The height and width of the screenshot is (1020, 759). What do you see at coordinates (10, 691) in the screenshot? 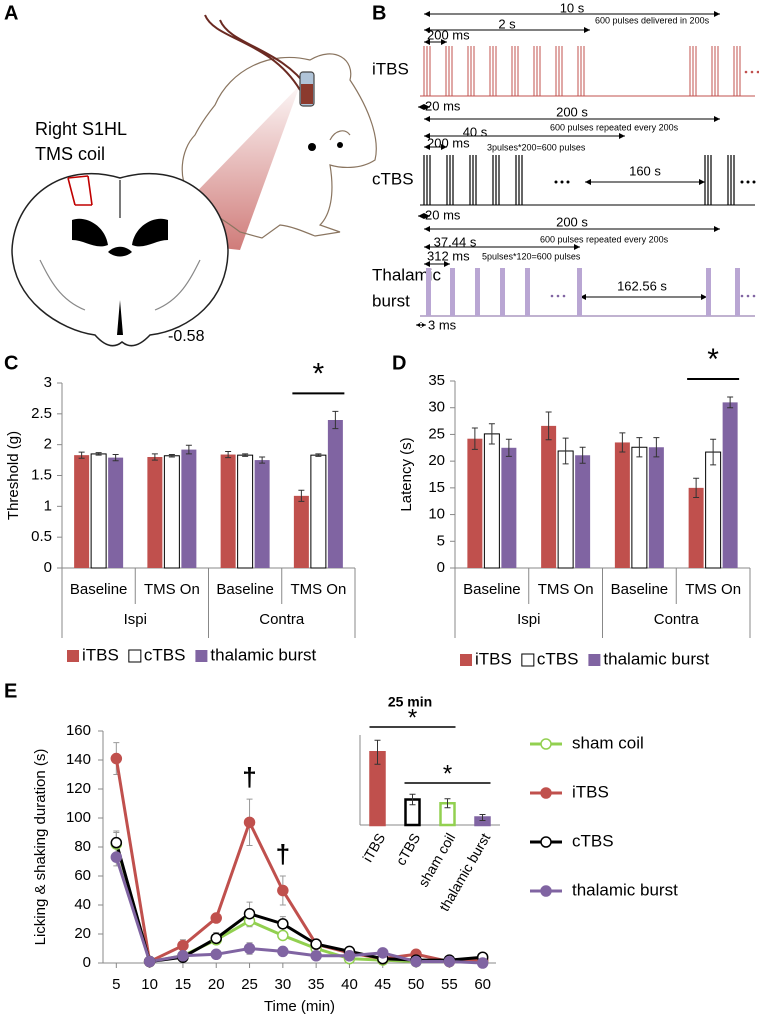
I see `panel-label: E` at bounding box center [10, 691].